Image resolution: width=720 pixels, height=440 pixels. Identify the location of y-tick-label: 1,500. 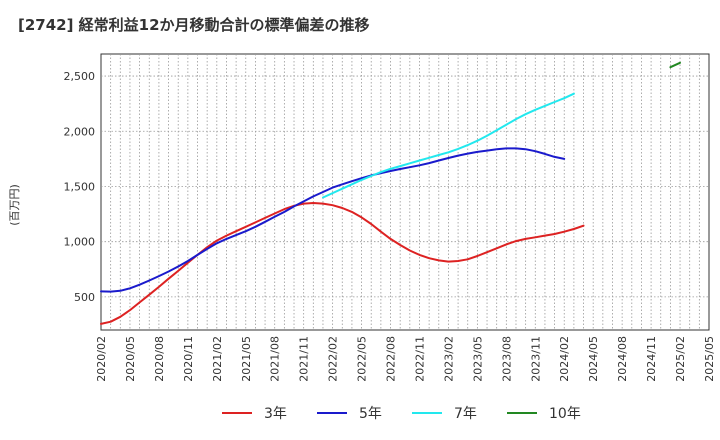
(80, 186).